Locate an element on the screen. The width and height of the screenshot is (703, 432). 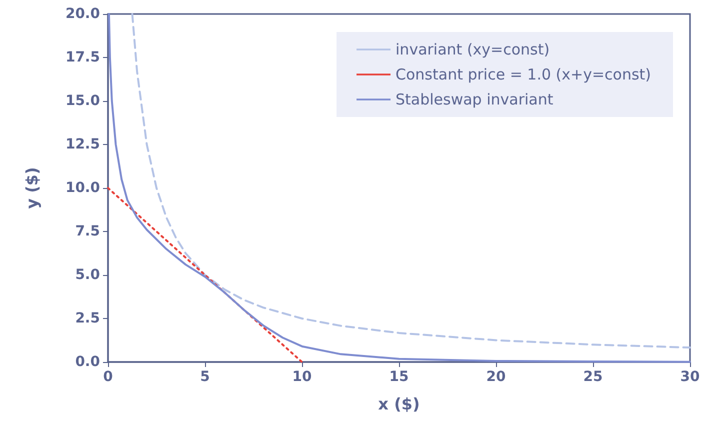
x-tick-label: 15 is located at coordinates (399, 377).